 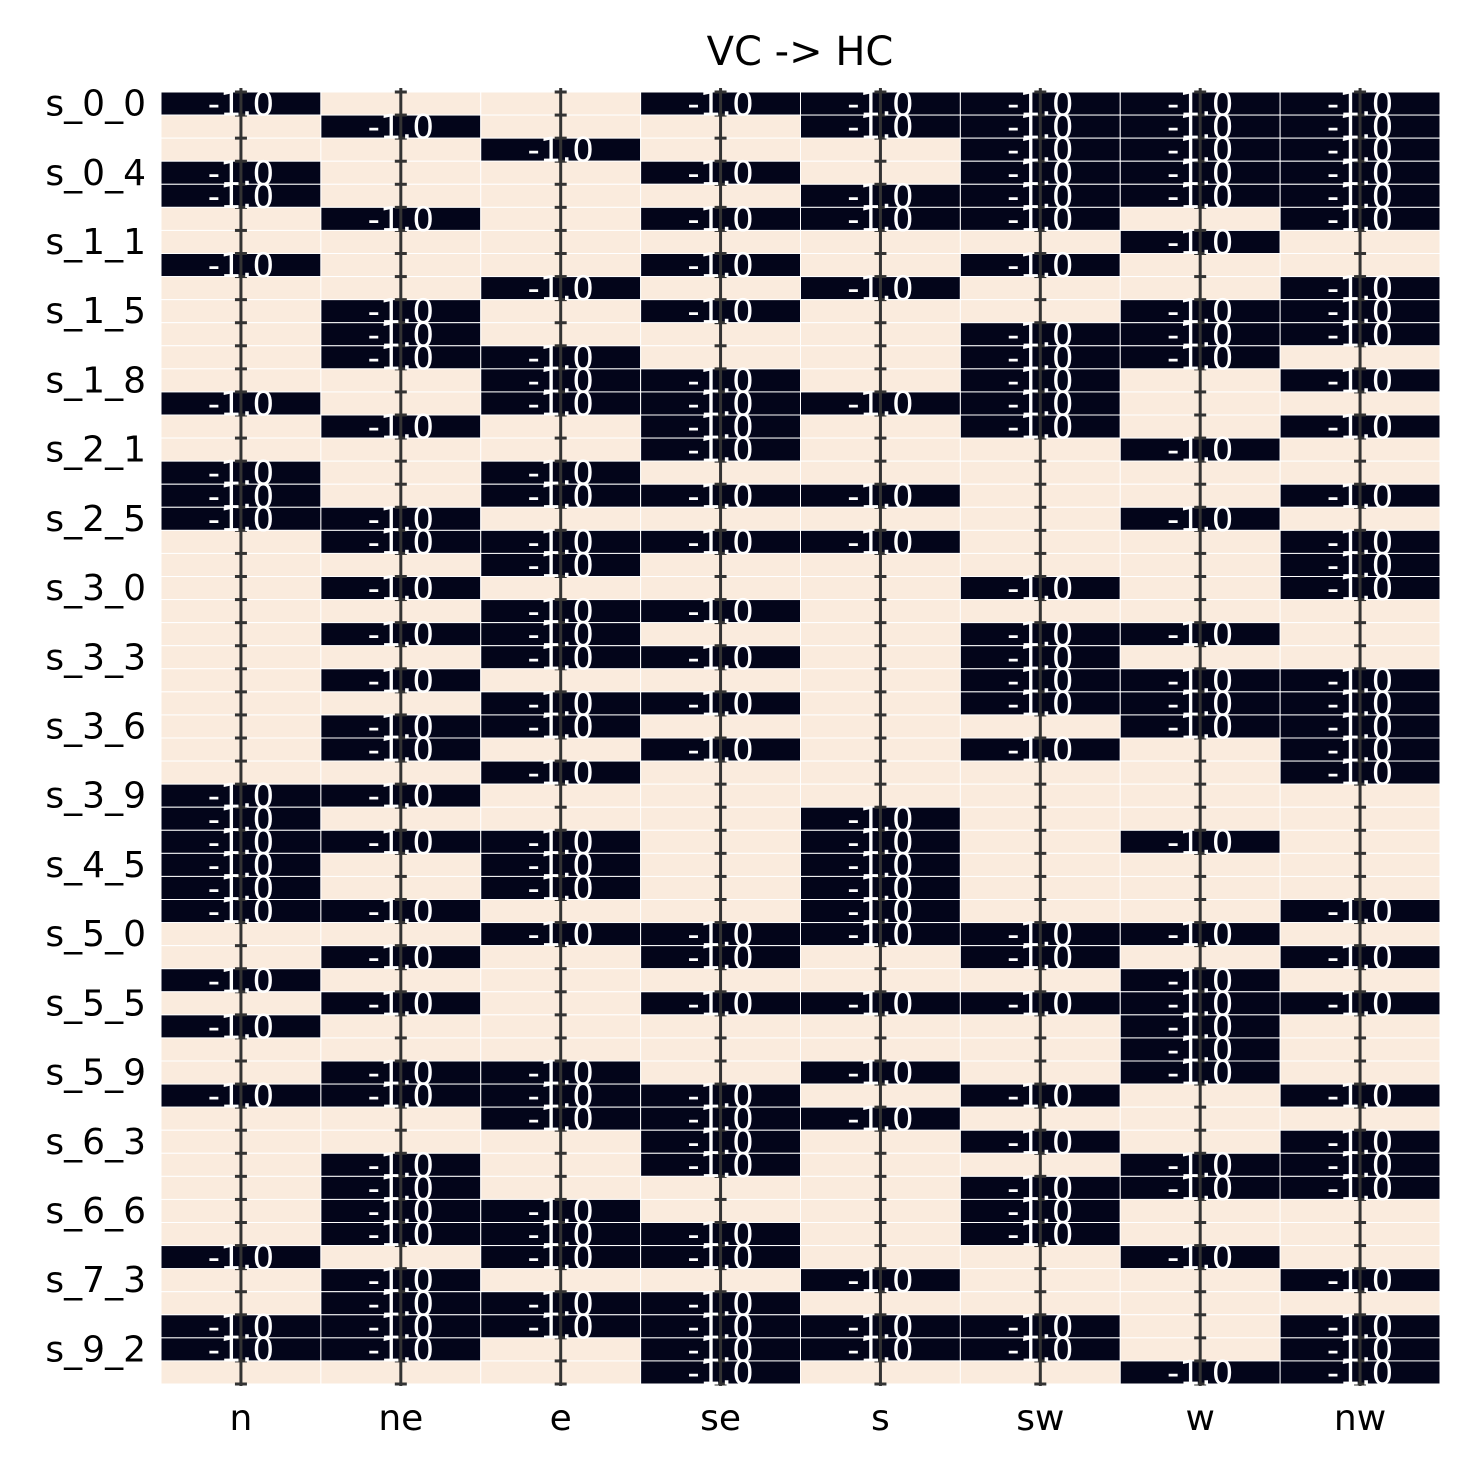 I want to click on x-axis: n ne e se s sw w nw, so click(x=808, y=1418).